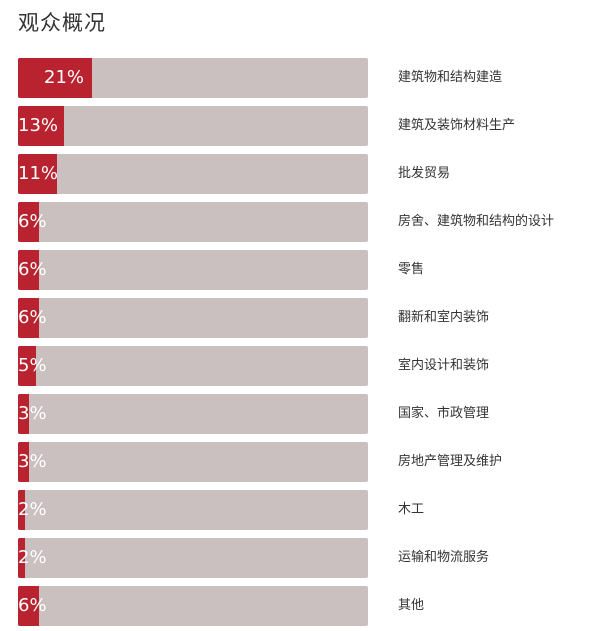 The height and width of the screenshot is (631, 590). Describe the element at coordinates (411, 509) in the screenshot. I see `bar-category-label: 木工` at that location.